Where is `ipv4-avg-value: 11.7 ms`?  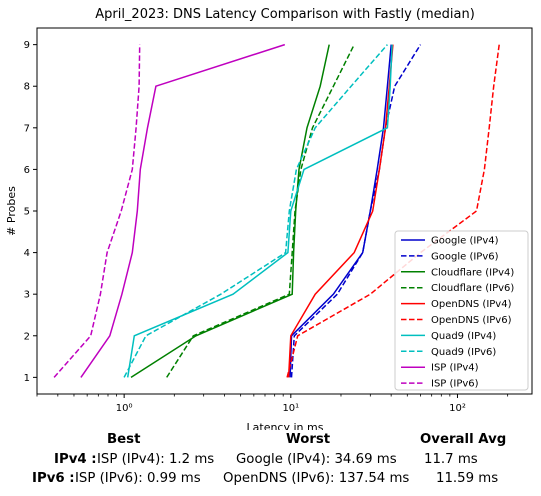 ipv4-avg-value: 11.7 ms is located at coordinates (451, 459).